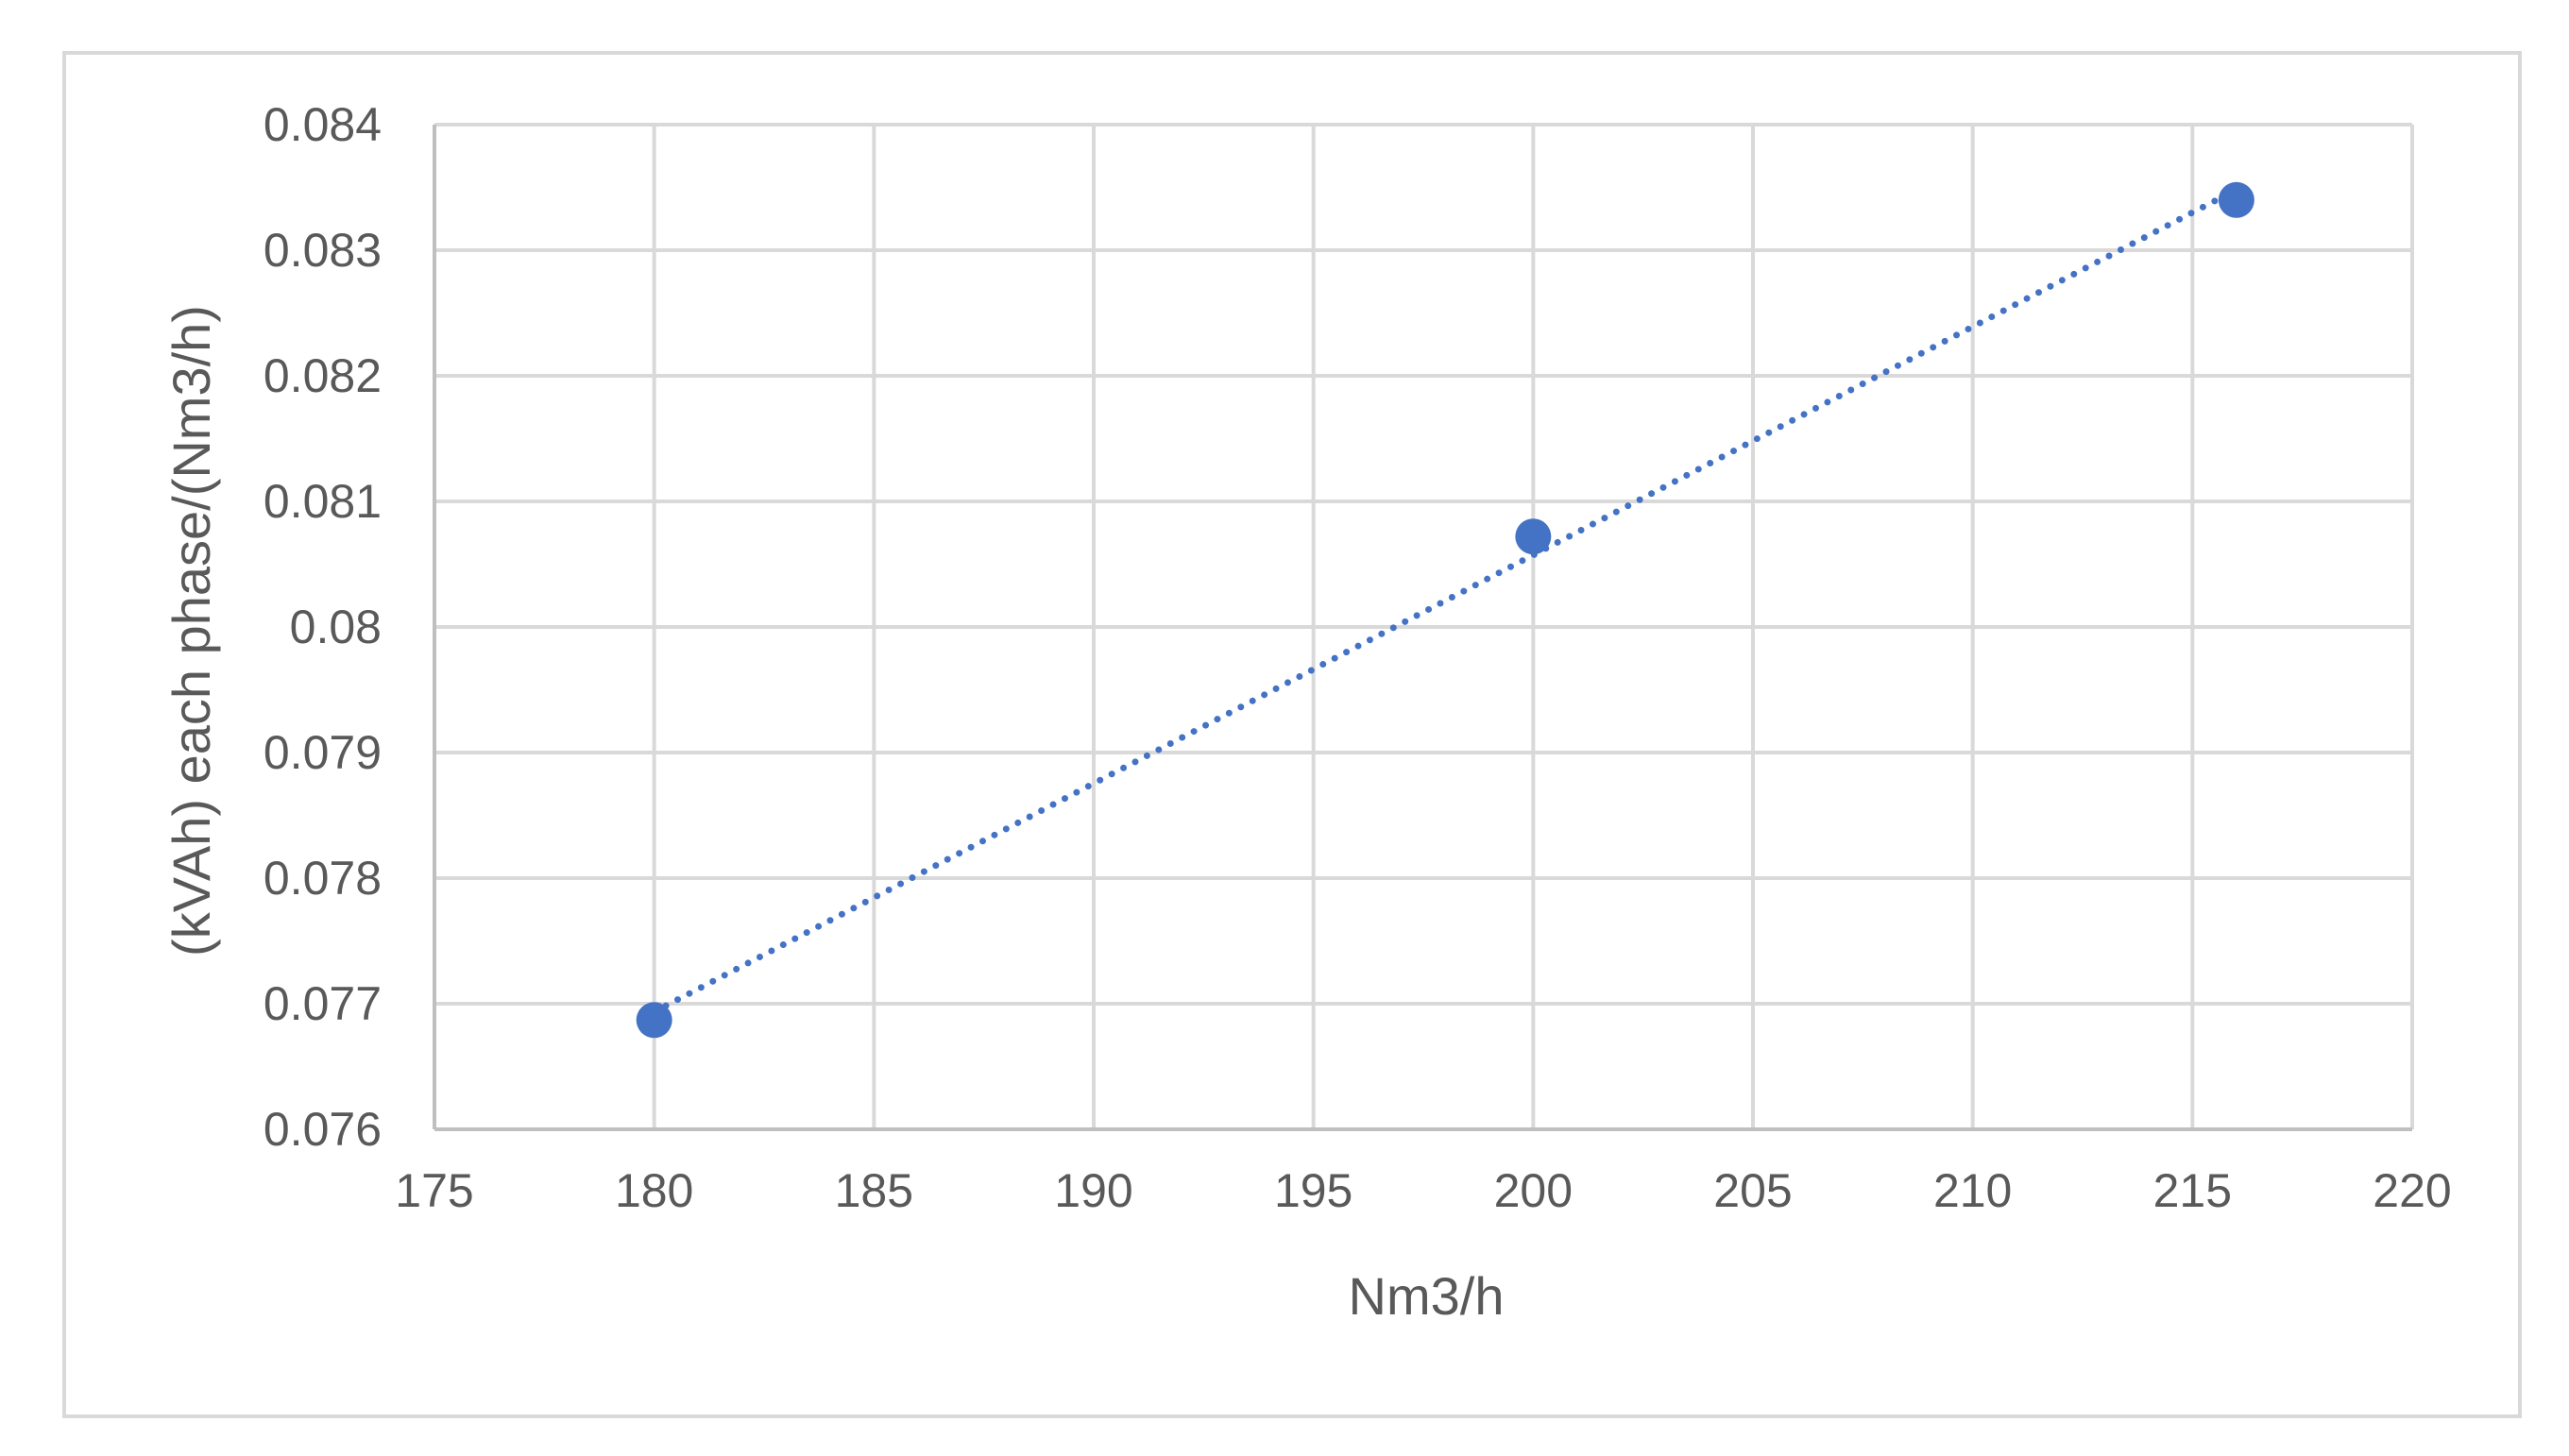 The image size is (2569, 1456). Describe the element at coordinates (1972, 1190) in the screenshot. I see `x-tick-label: 210` at that location.